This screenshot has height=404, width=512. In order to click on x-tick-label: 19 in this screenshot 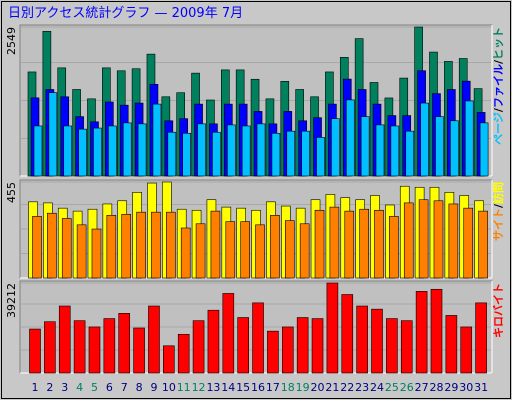, I will do `click(303, 387)`.